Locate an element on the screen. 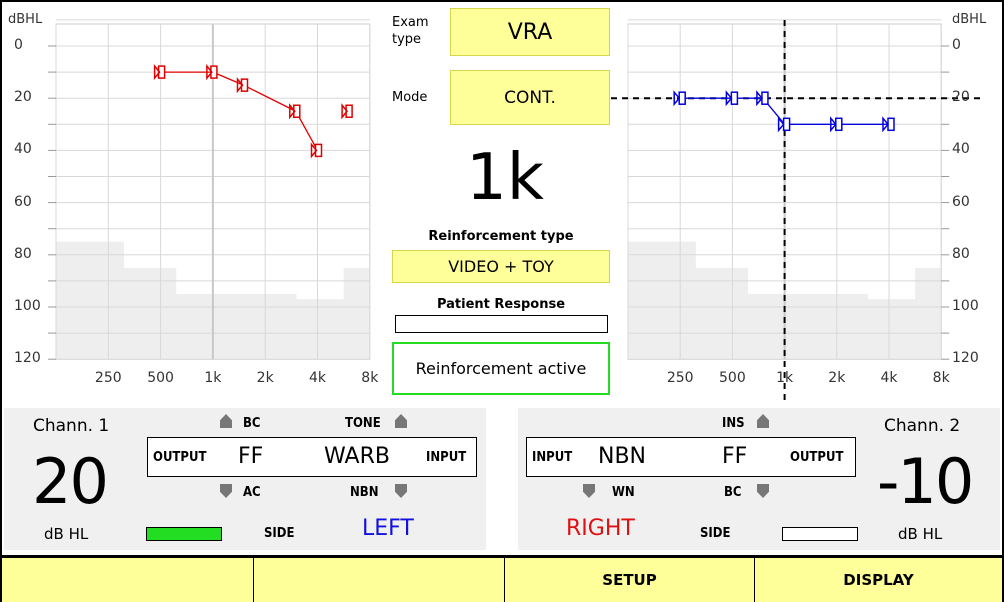  reinforcement-type-label: Reinforcement type is located at coordinates (501, 236).